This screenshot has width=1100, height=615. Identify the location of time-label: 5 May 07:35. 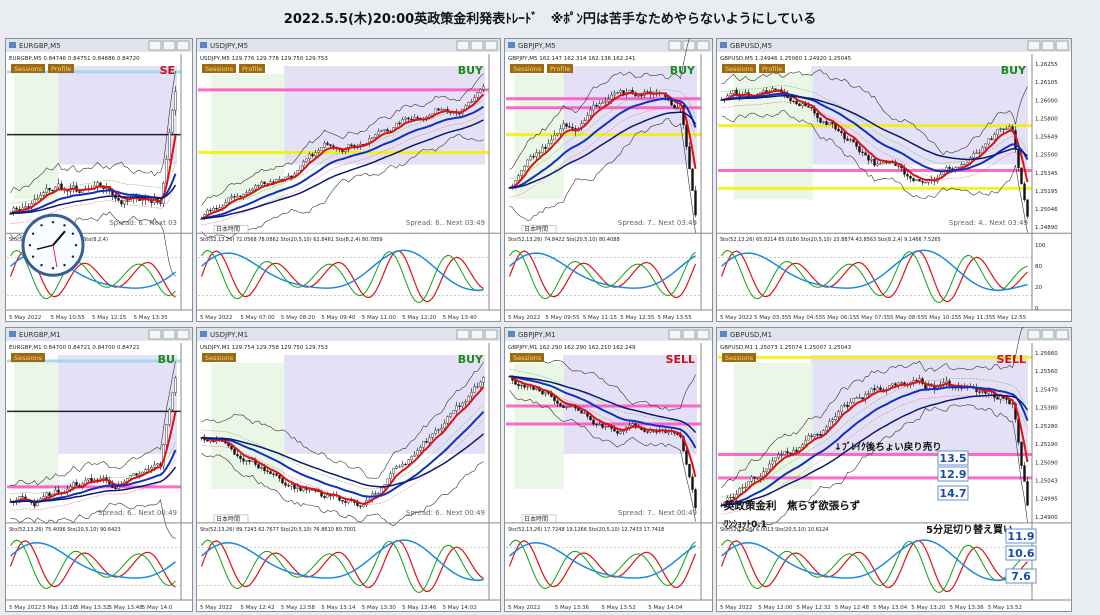
(873, 318).